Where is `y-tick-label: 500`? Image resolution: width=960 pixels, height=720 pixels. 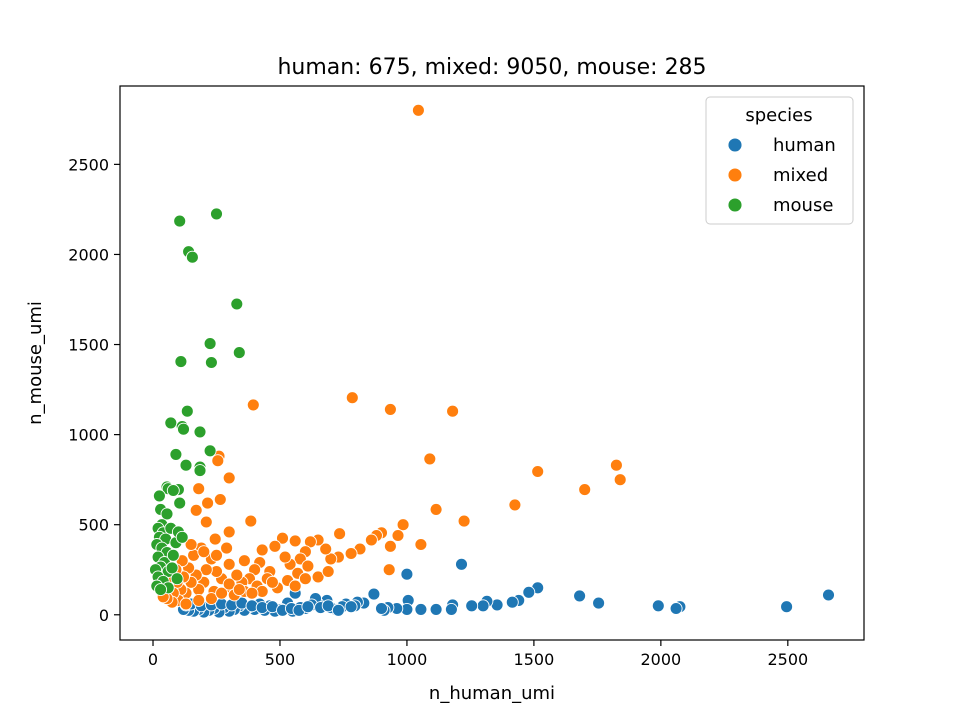
y-tick-label: 500 is located at coordinates (93, 525).